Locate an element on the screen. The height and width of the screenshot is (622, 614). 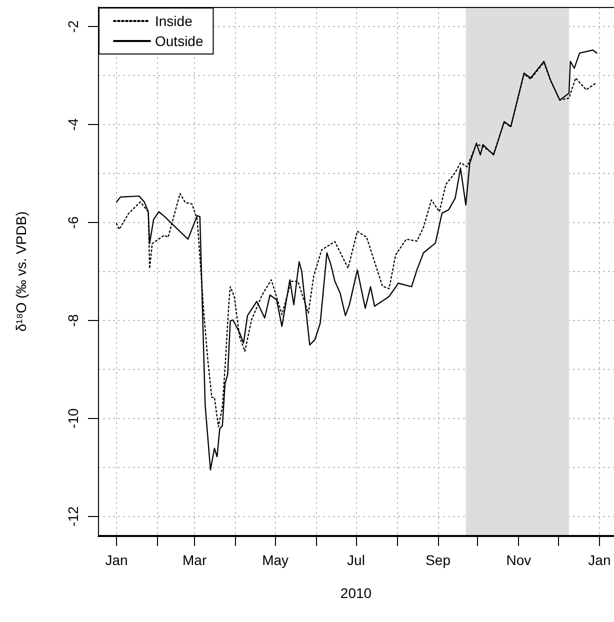
y-tick-label: -10 is located at coordinates (73, 418).